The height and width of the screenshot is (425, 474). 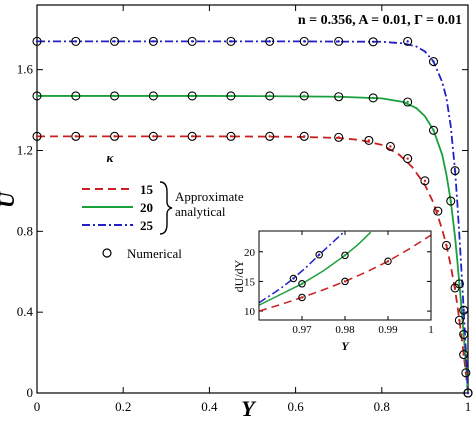 I want to click on y-tick-label: 10, so click(x=250, y=312).